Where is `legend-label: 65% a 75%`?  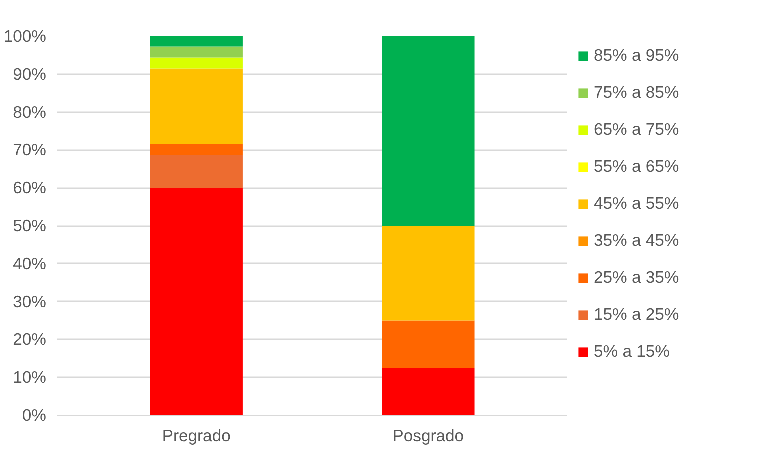 legend-label: 65% a 75% is located at coordinates (637, 130).